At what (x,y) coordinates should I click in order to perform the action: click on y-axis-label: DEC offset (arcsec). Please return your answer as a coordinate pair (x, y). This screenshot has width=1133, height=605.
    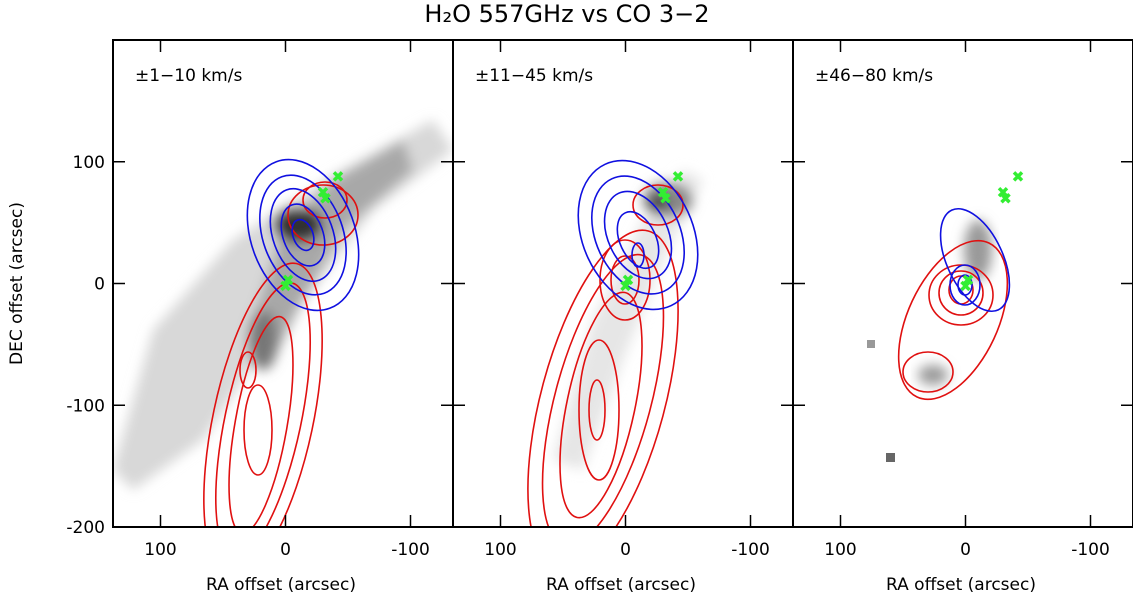
    Looking at the image, I should click on (17, 283).